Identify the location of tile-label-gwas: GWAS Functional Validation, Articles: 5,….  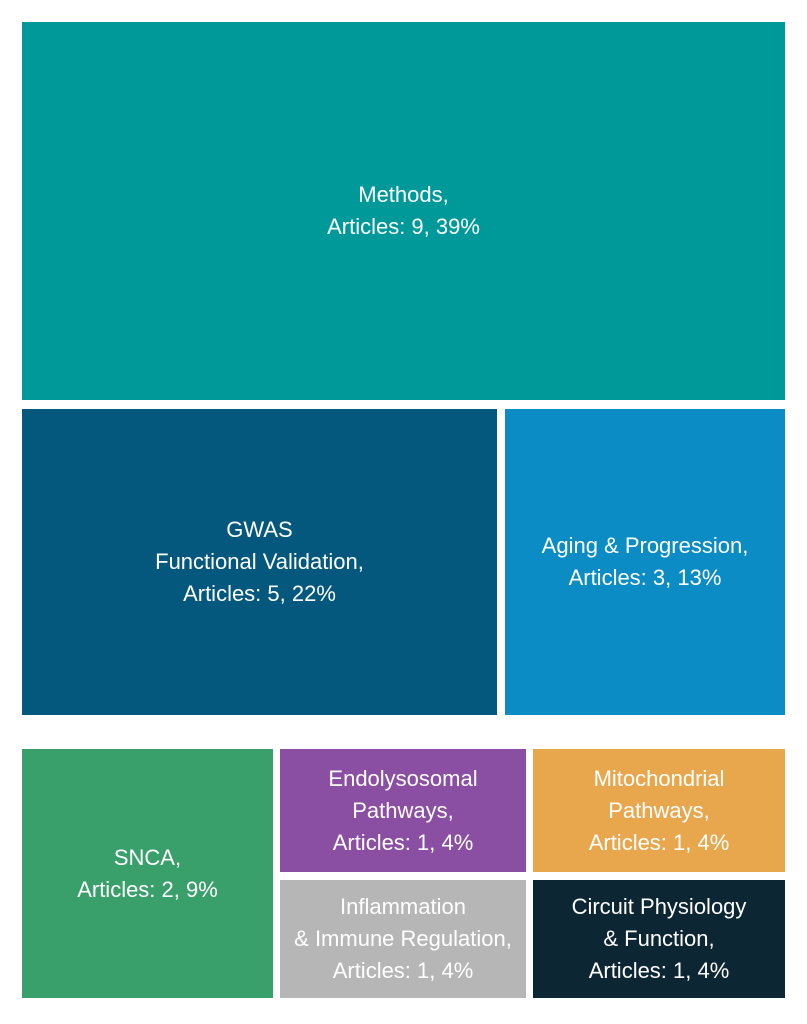
(259, 562).